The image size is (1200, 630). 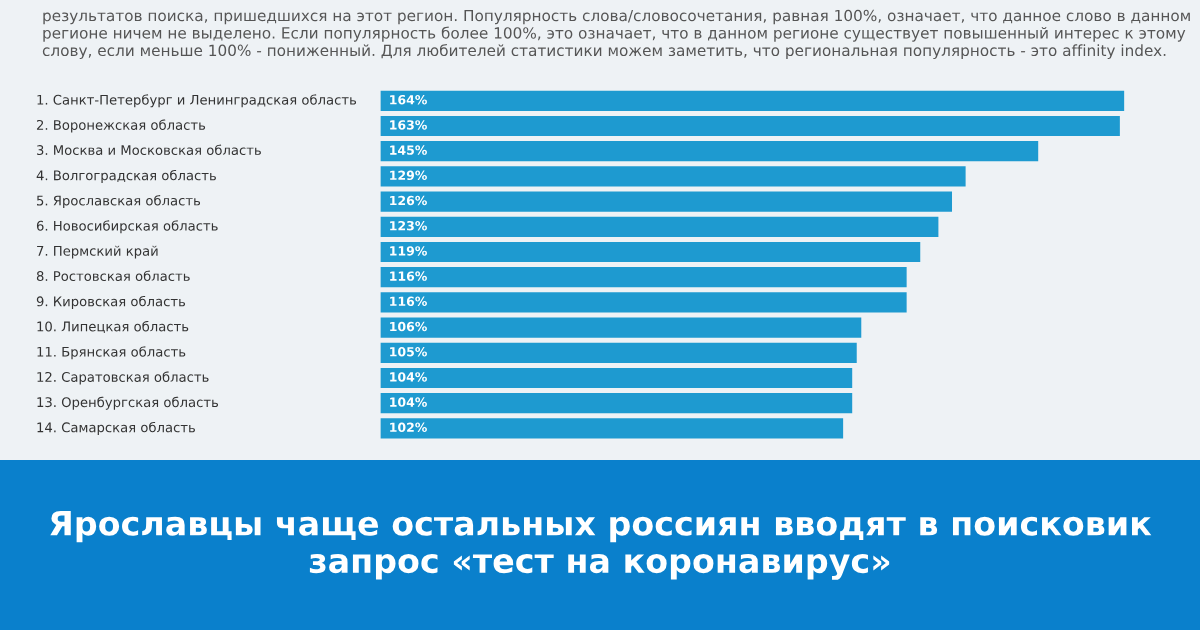 I want to click on y-tick-label: 4. Волгоградская область, so click(x=126, y=176).